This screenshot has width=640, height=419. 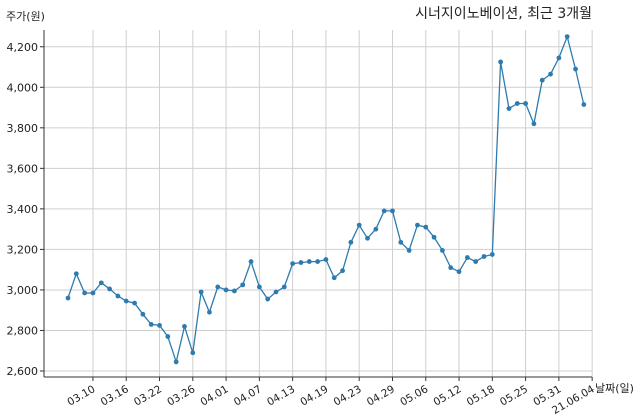 I want to click on y-tick-label: 3,200, so click(x=23, y=249).